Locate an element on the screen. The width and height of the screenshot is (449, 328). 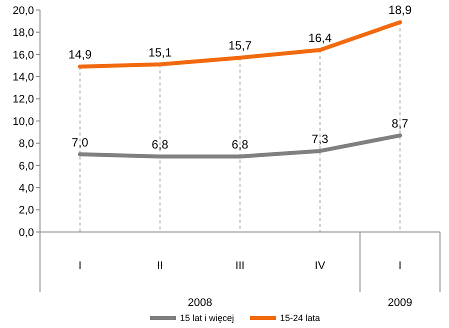
y-tick-label: 12,0 is located at coordinates (23, 100).